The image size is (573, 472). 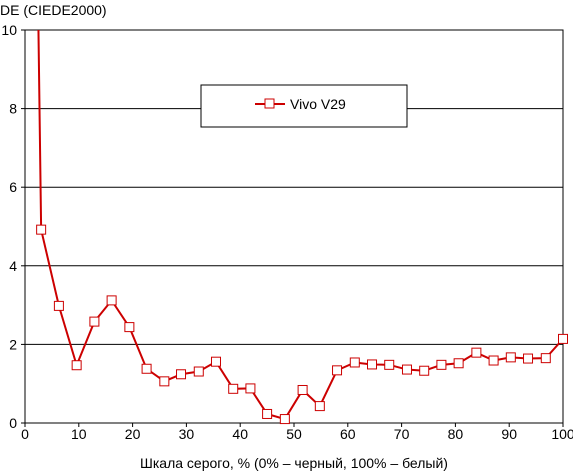 I want to click on y-tick-label: 6, so click(x=13, y=187).